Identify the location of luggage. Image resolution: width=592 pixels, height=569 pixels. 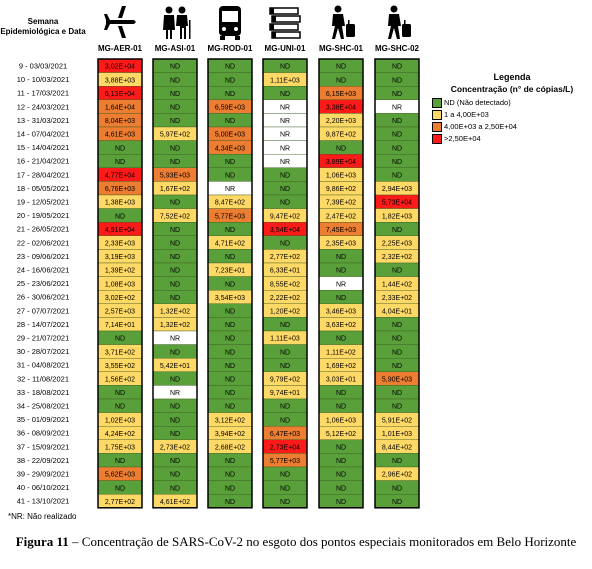
(350, 30).